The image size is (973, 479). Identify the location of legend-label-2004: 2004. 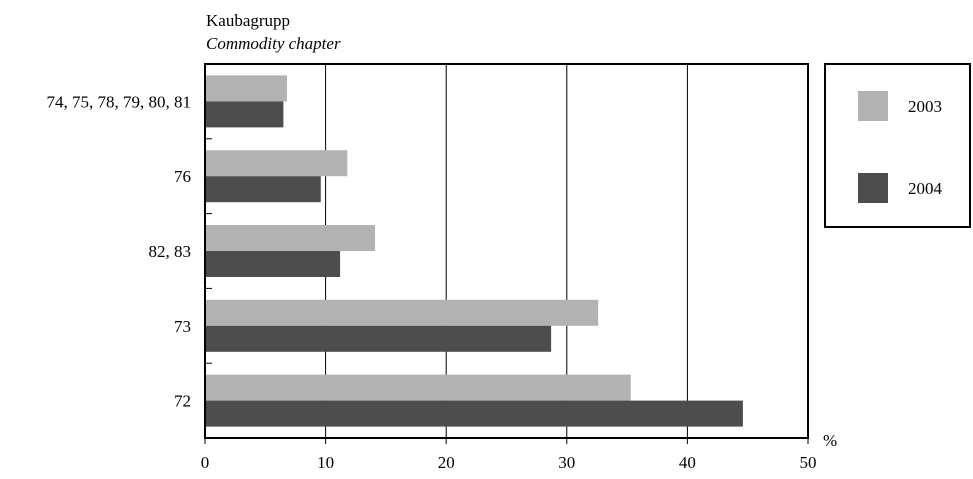
(925, 188).